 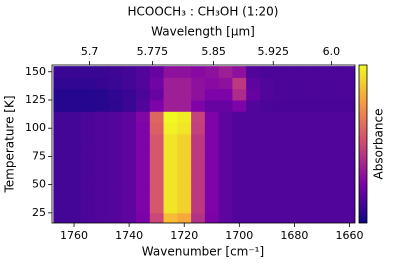 I want to click on x2-tick-label: 5.7, so click(x=90, y=51).